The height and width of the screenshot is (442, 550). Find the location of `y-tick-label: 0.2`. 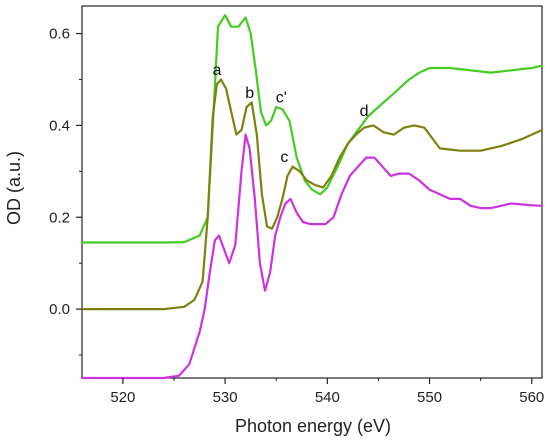

y-tick-label: 0.2 is located at coordinates (59, 217).